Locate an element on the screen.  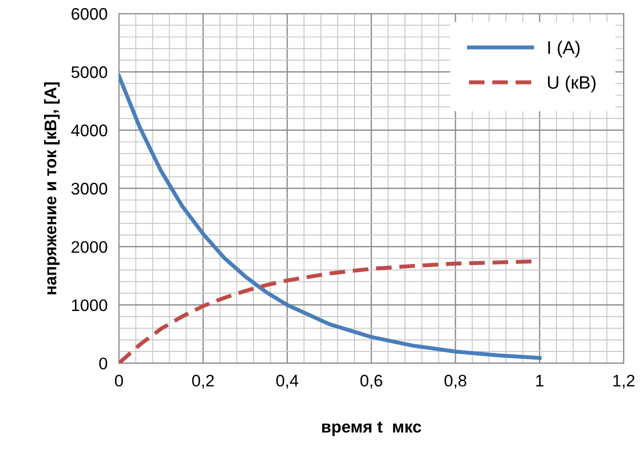
x-tick-label: 1,2 is located at coordinates (623, 381).